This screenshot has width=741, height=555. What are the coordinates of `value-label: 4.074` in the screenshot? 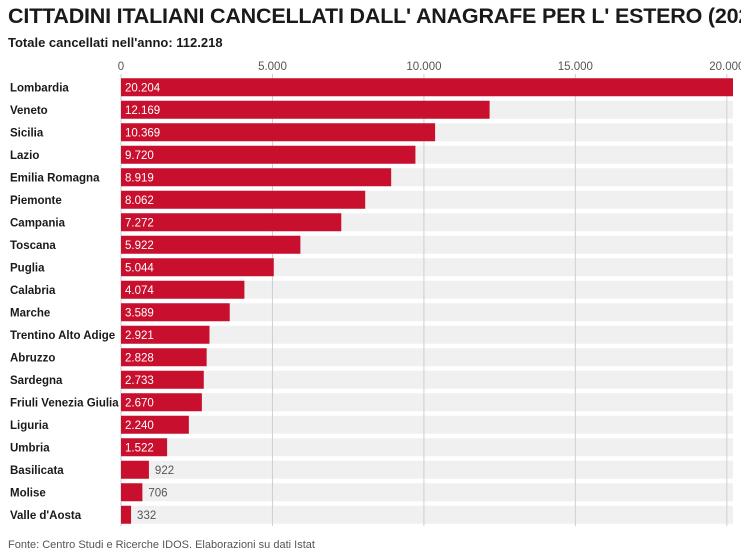 It's located at (139, 291).